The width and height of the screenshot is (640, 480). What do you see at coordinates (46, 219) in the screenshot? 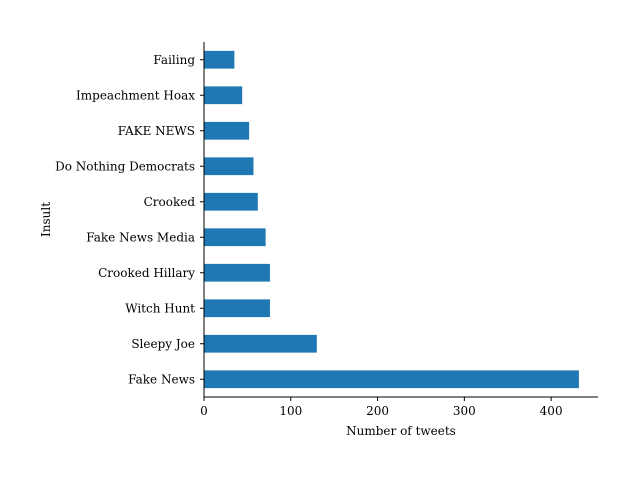
I see `y-axis-title: Insult` at bounding box center [46, 219].